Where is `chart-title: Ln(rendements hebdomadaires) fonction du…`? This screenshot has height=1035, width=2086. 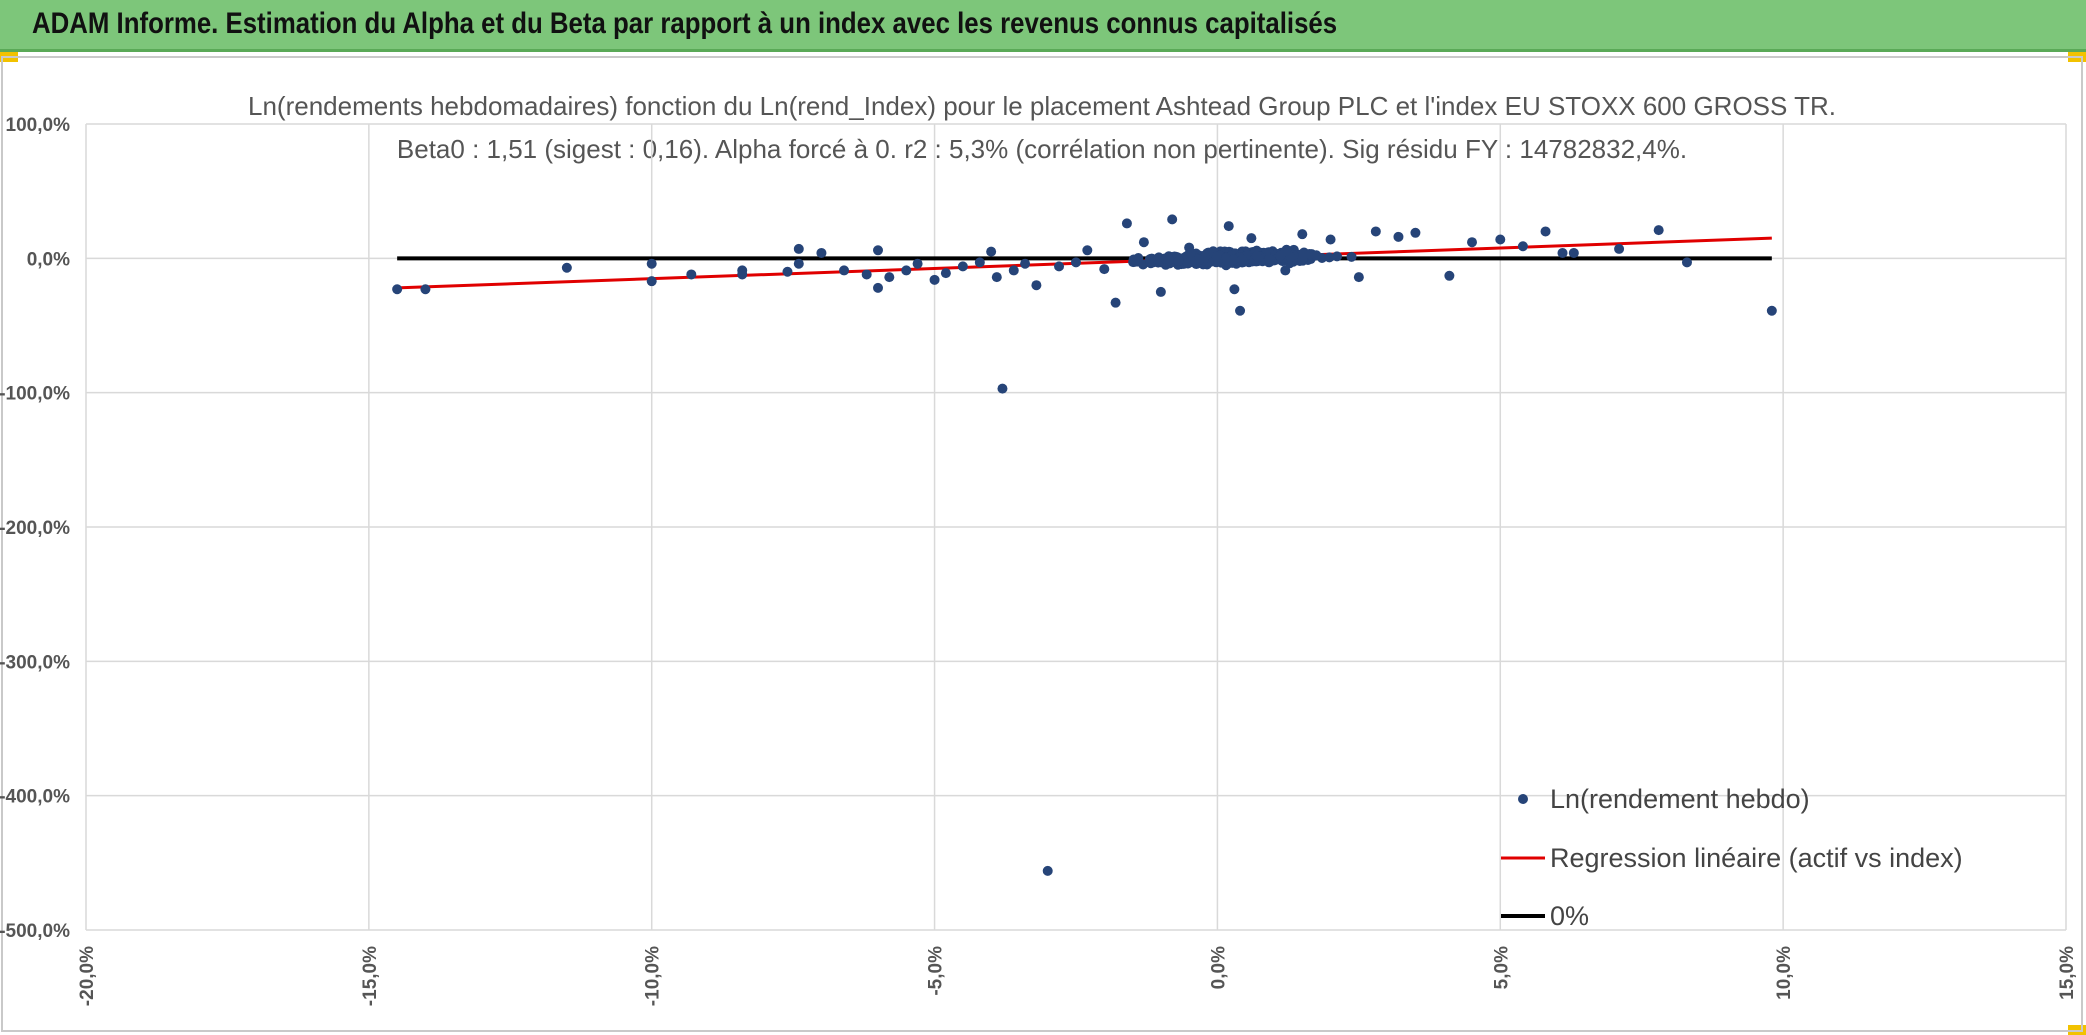 chart-title: Ln(rendements hebdomadaires) fonction du… is located at coordinates (1042, 106).